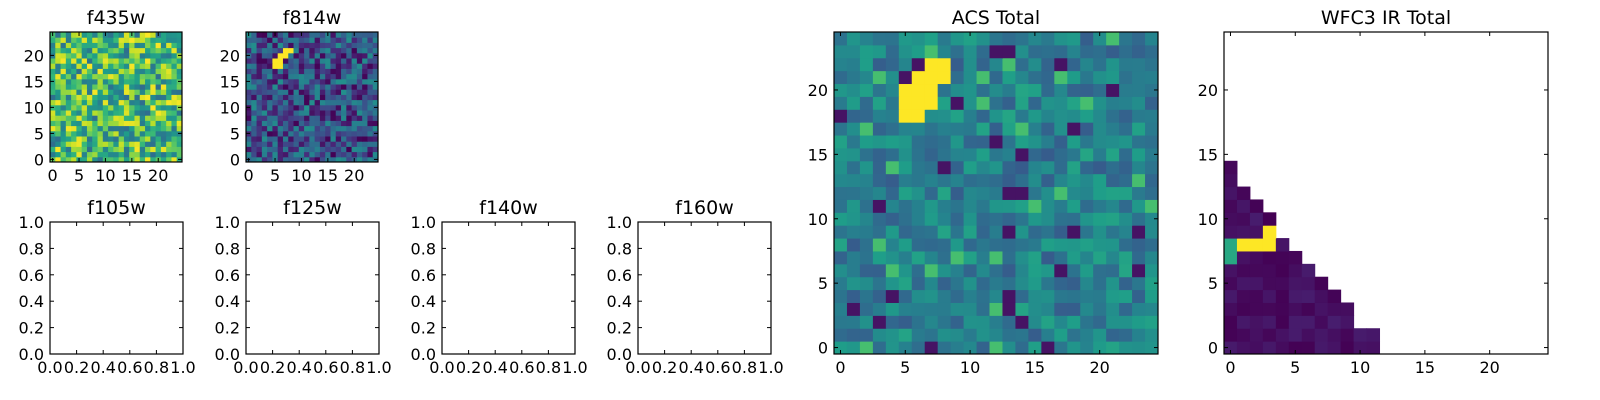  Describe the element at coordinates (619, 248) in the screenshot. I see `y-tick-label: 0.8` at that location.